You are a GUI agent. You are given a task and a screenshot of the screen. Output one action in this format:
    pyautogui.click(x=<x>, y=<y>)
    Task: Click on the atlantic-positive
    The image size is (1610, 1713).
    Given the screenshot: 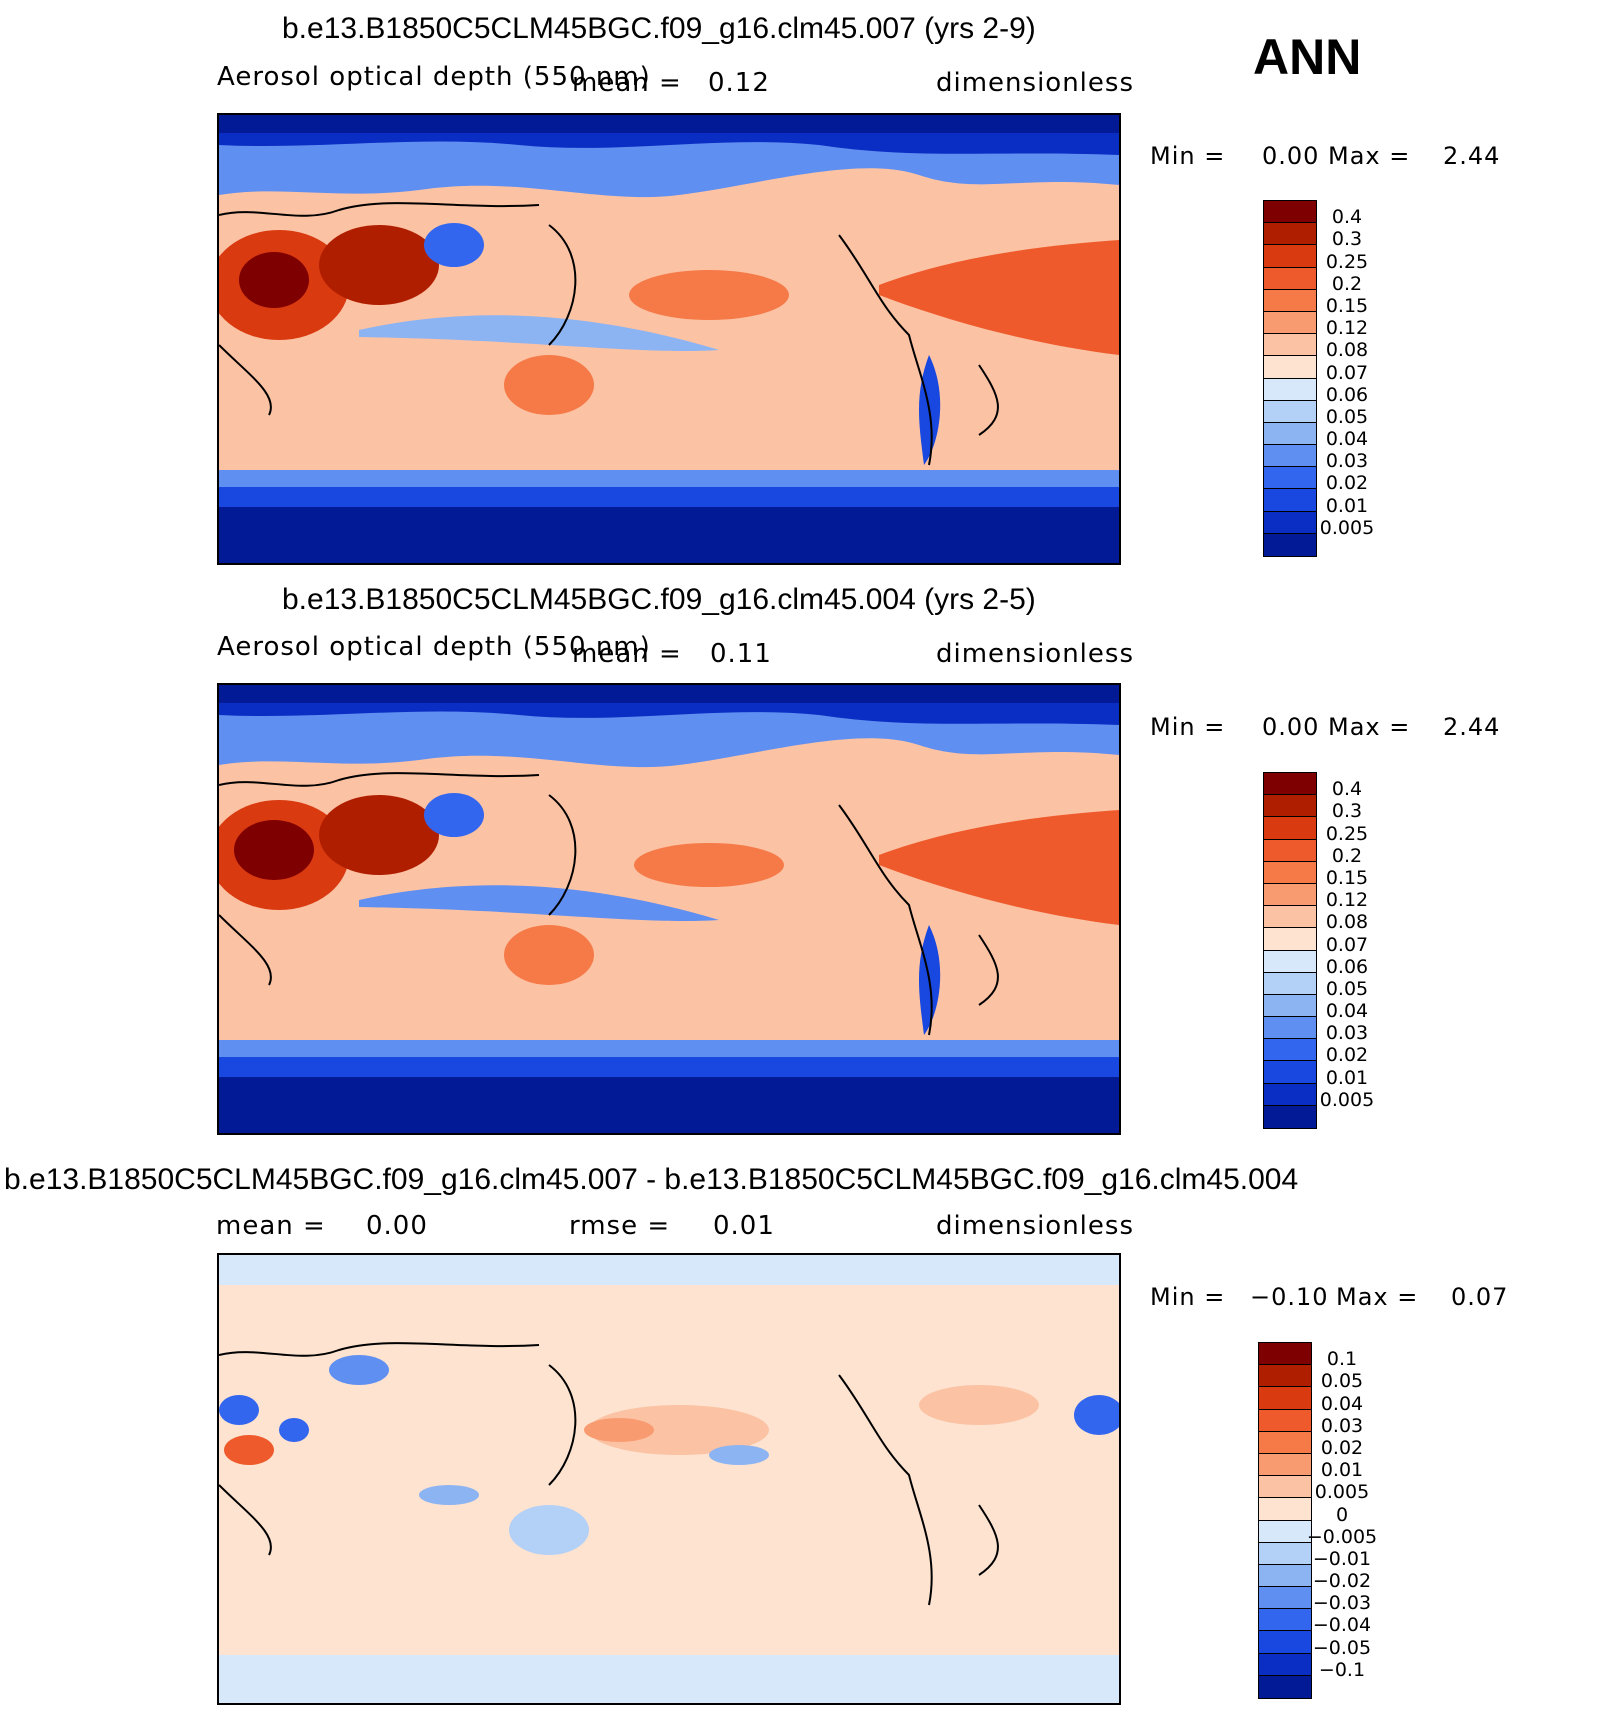 What is the action you would take?
    pyautogui.click(x=979, y=1405)
    